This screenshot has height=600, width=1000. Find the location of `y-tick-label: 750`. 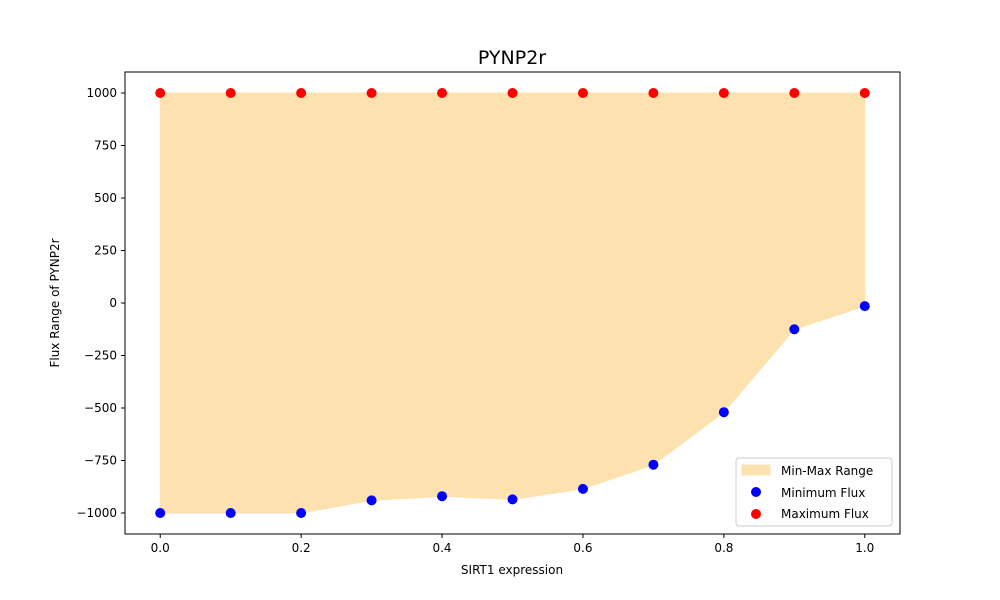

y-tick-label: 750 is located at coordinates (105, 146).